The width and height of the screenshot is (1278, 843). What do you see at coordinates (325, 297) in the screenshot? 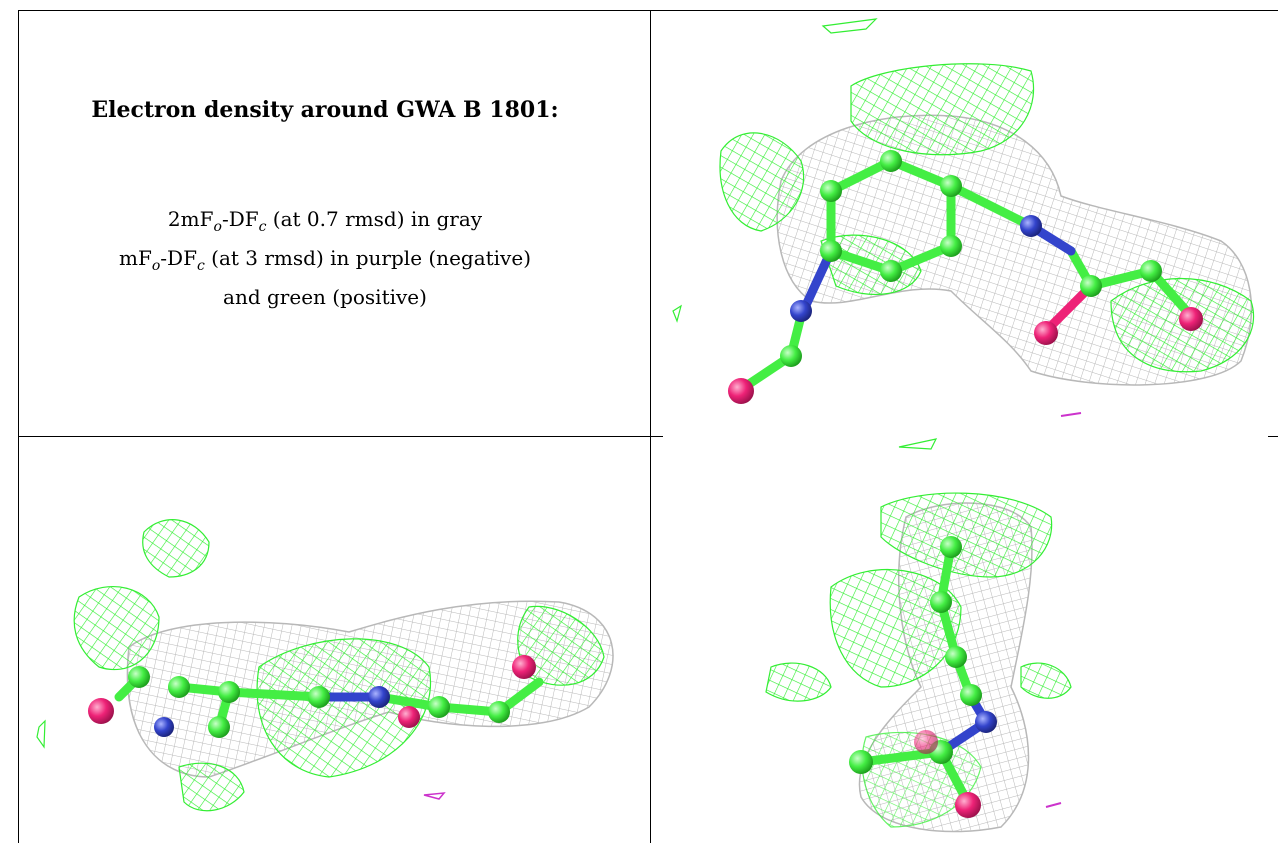
I see `caption-line-positive: and green (positive)` at bounding box center [325, 297].